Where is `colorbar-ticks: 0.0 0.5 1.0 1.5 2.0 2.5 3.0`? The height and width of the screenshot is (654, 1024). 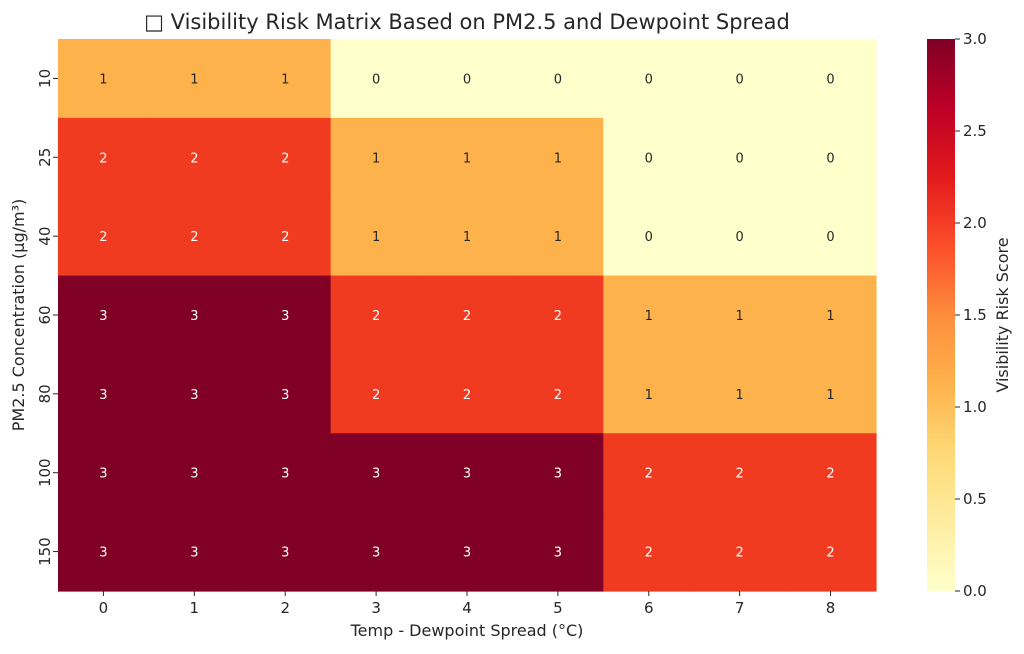
colorbar-ticks: 0.0 0.5 1.0 1.5 2.0 2.5 3.0 is located at coordinates (971, 315).